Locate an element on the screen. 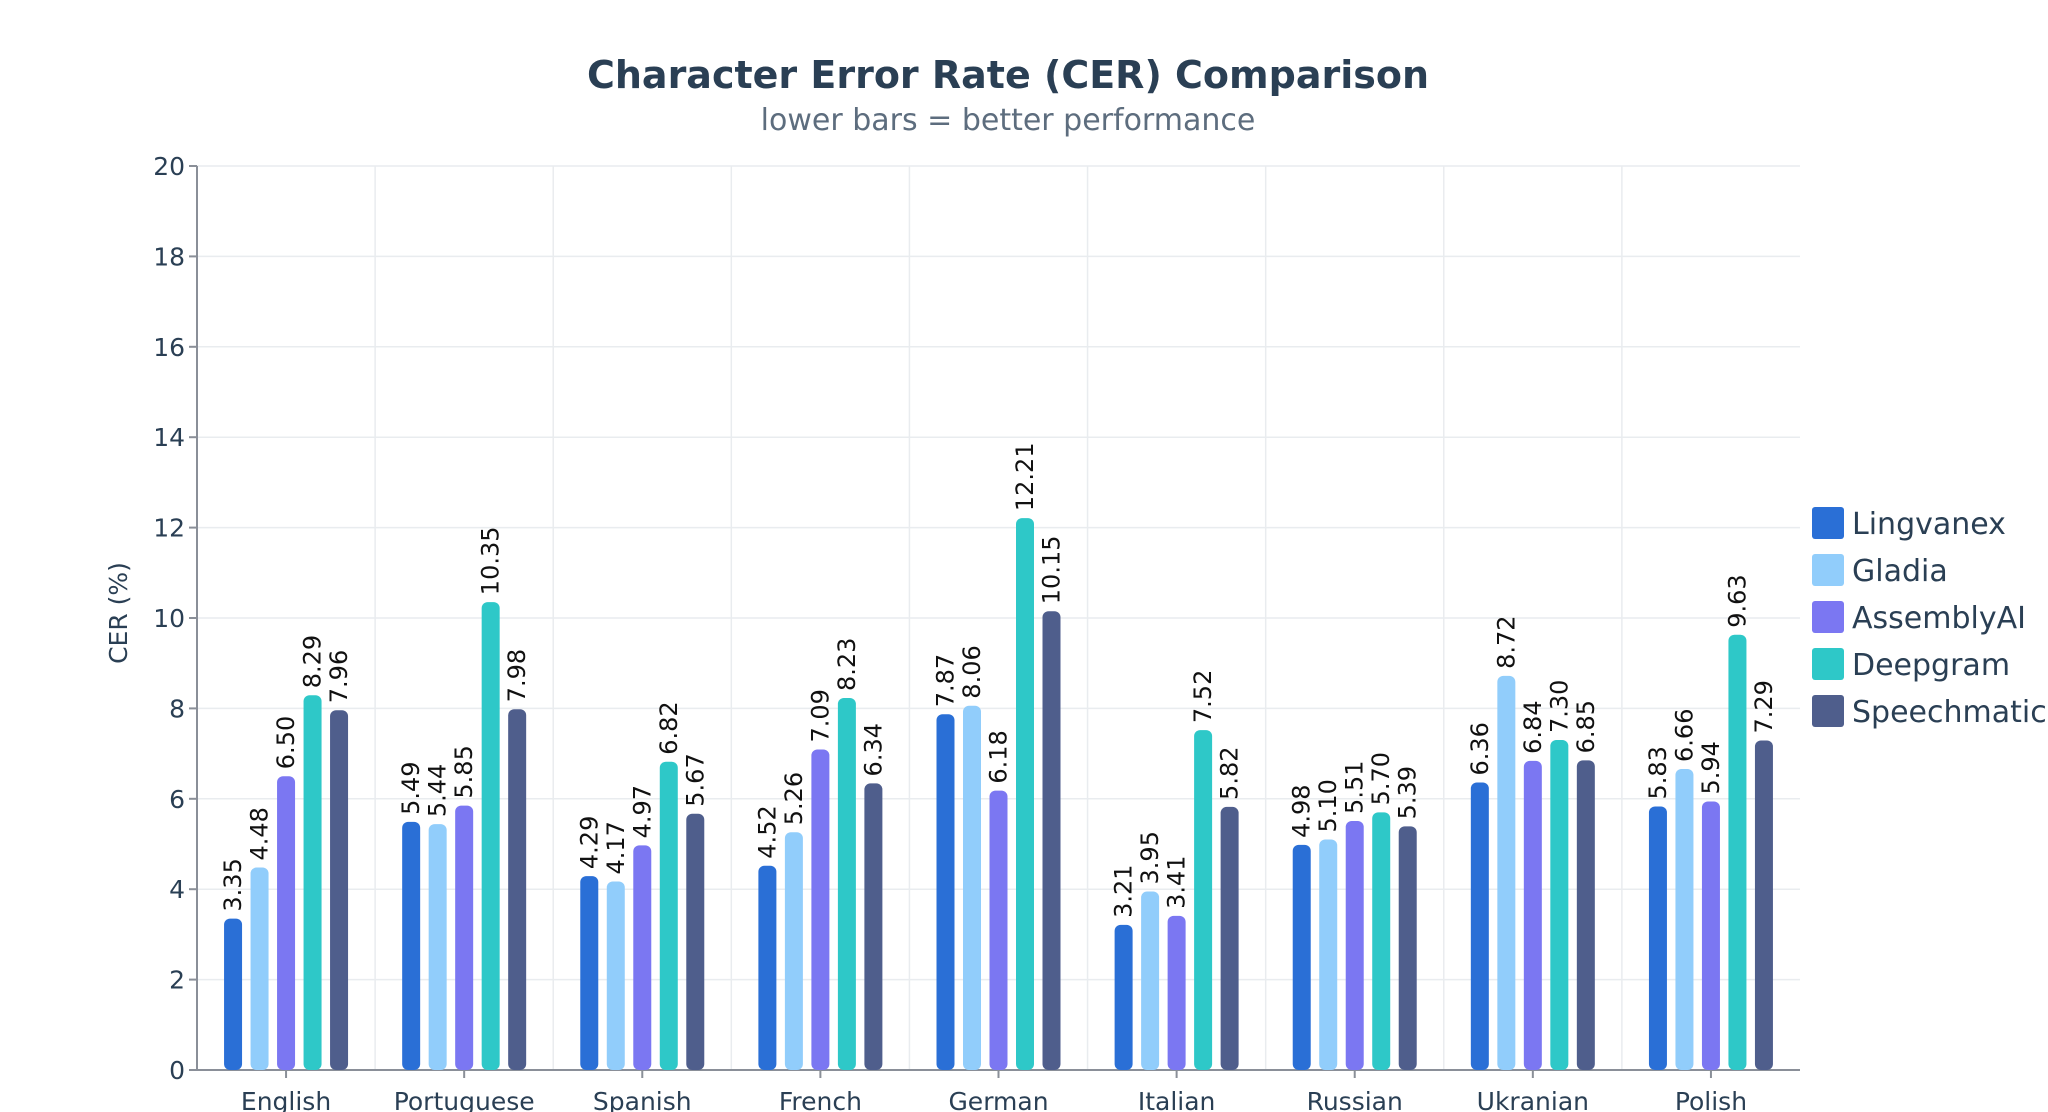 The height and width of the screenshot is (1112, 2048). bar-value-label: 4.98 is located at coordinates (1302, 810).